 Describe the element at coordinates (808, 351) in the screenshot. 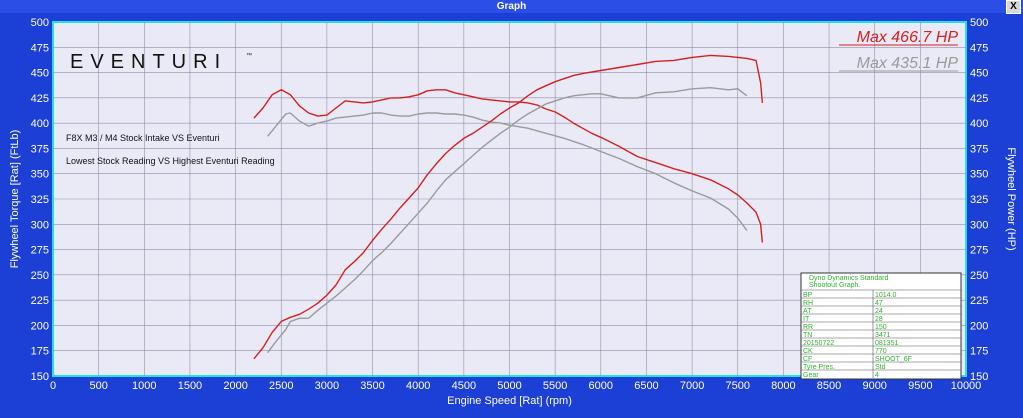

I see `legend-row-key: CK` at that location.